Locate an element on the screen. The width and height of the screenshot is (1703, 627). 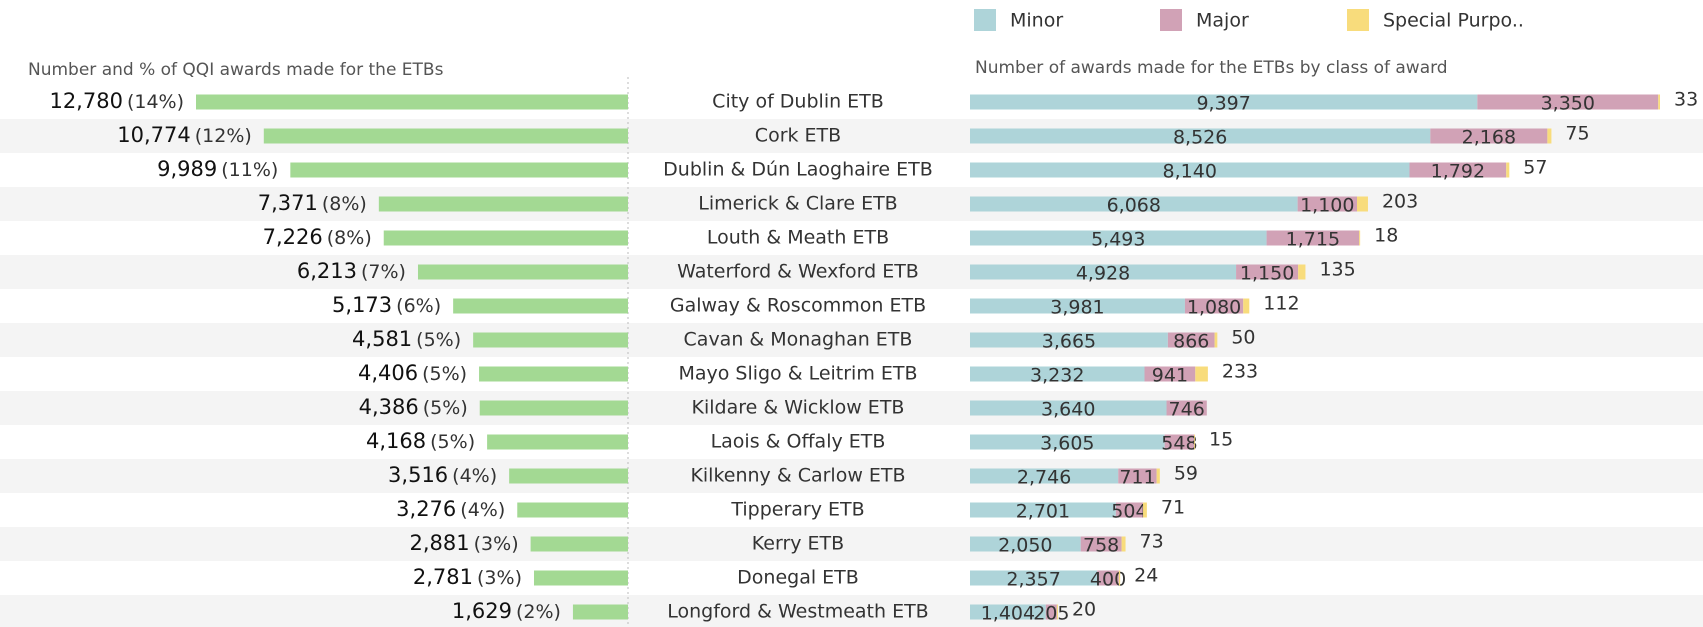
segment-label: 1,150 is located at coordinates (1267, 274).